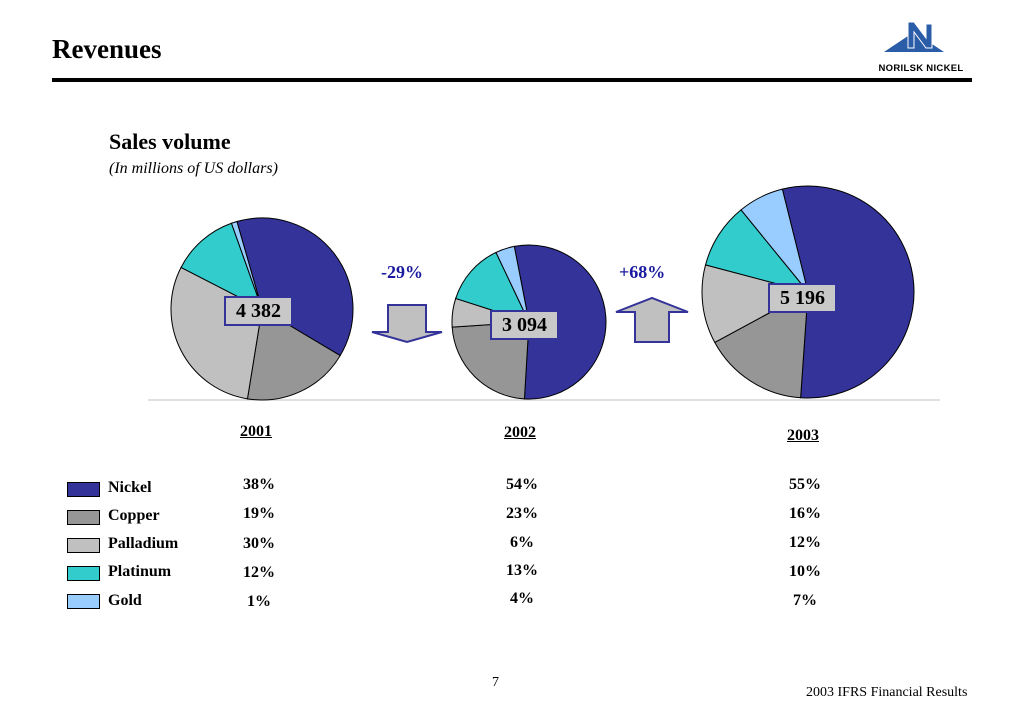  I want to click on pct-2001-palladium: 30%, so click(259, 543).